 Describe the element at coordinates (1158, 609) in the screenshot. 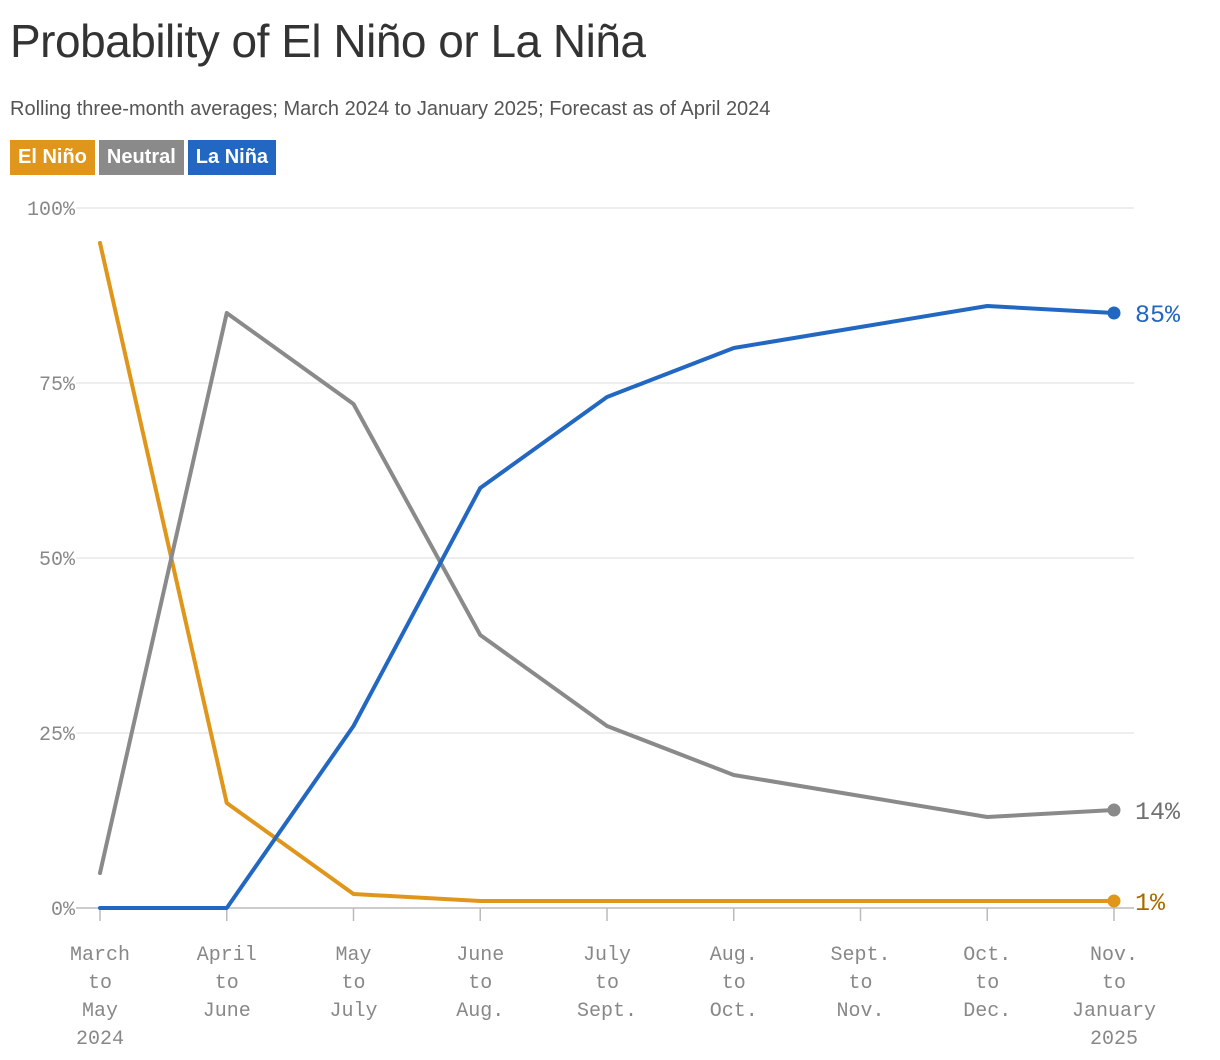

I see `end-labels: 1% 14% 85%` at that location.